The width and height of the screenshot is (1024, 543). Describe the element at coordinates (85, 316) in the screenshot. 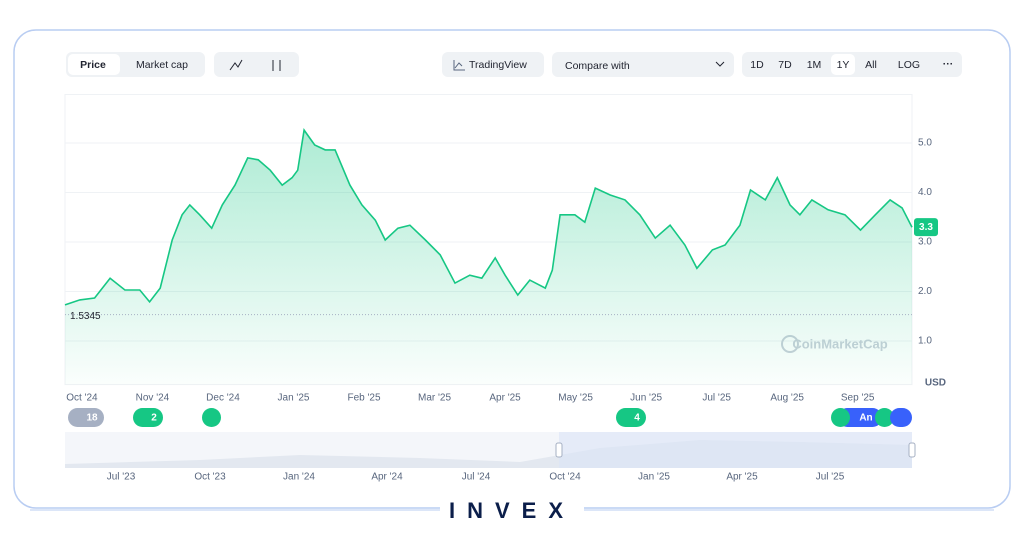

I see `baseline-label: 1.5345` at that location.